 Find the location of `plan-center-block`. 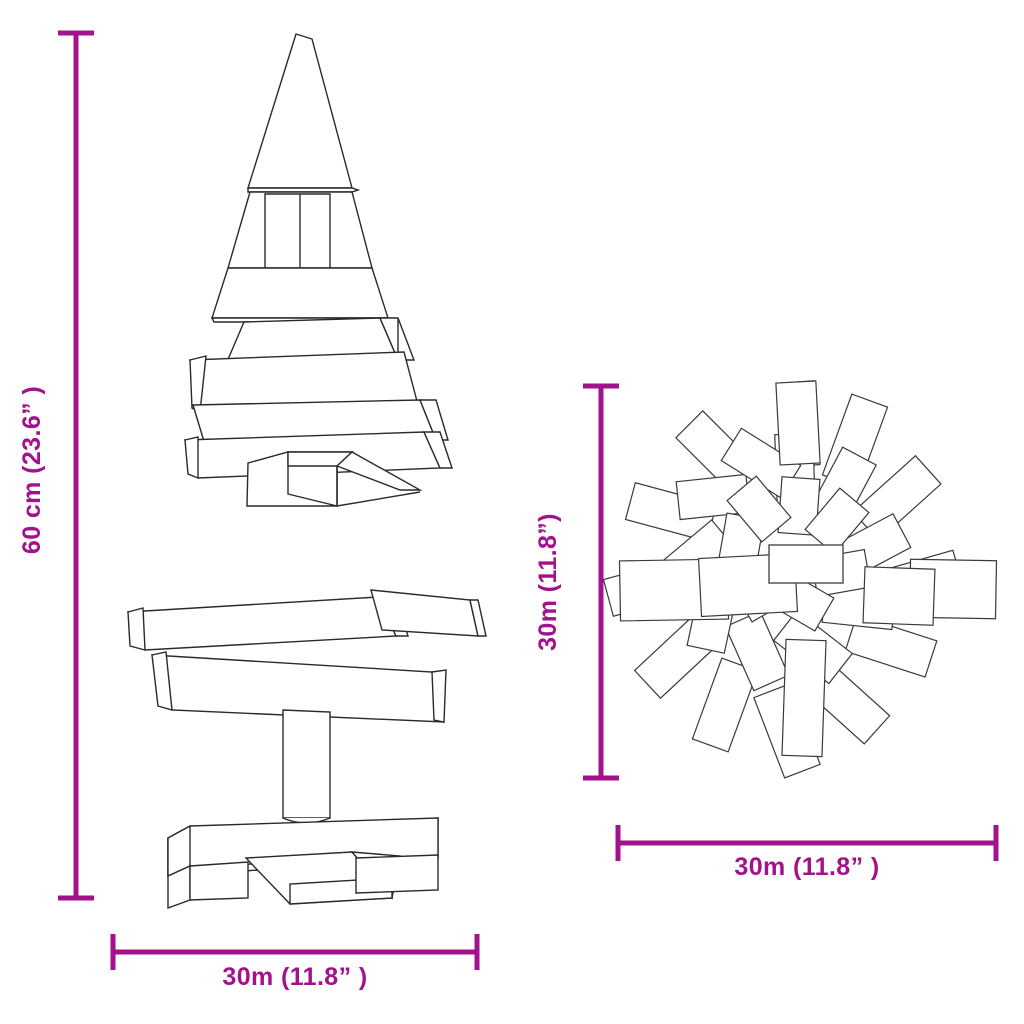

plan-center-block is located at coordinates (806, 564).